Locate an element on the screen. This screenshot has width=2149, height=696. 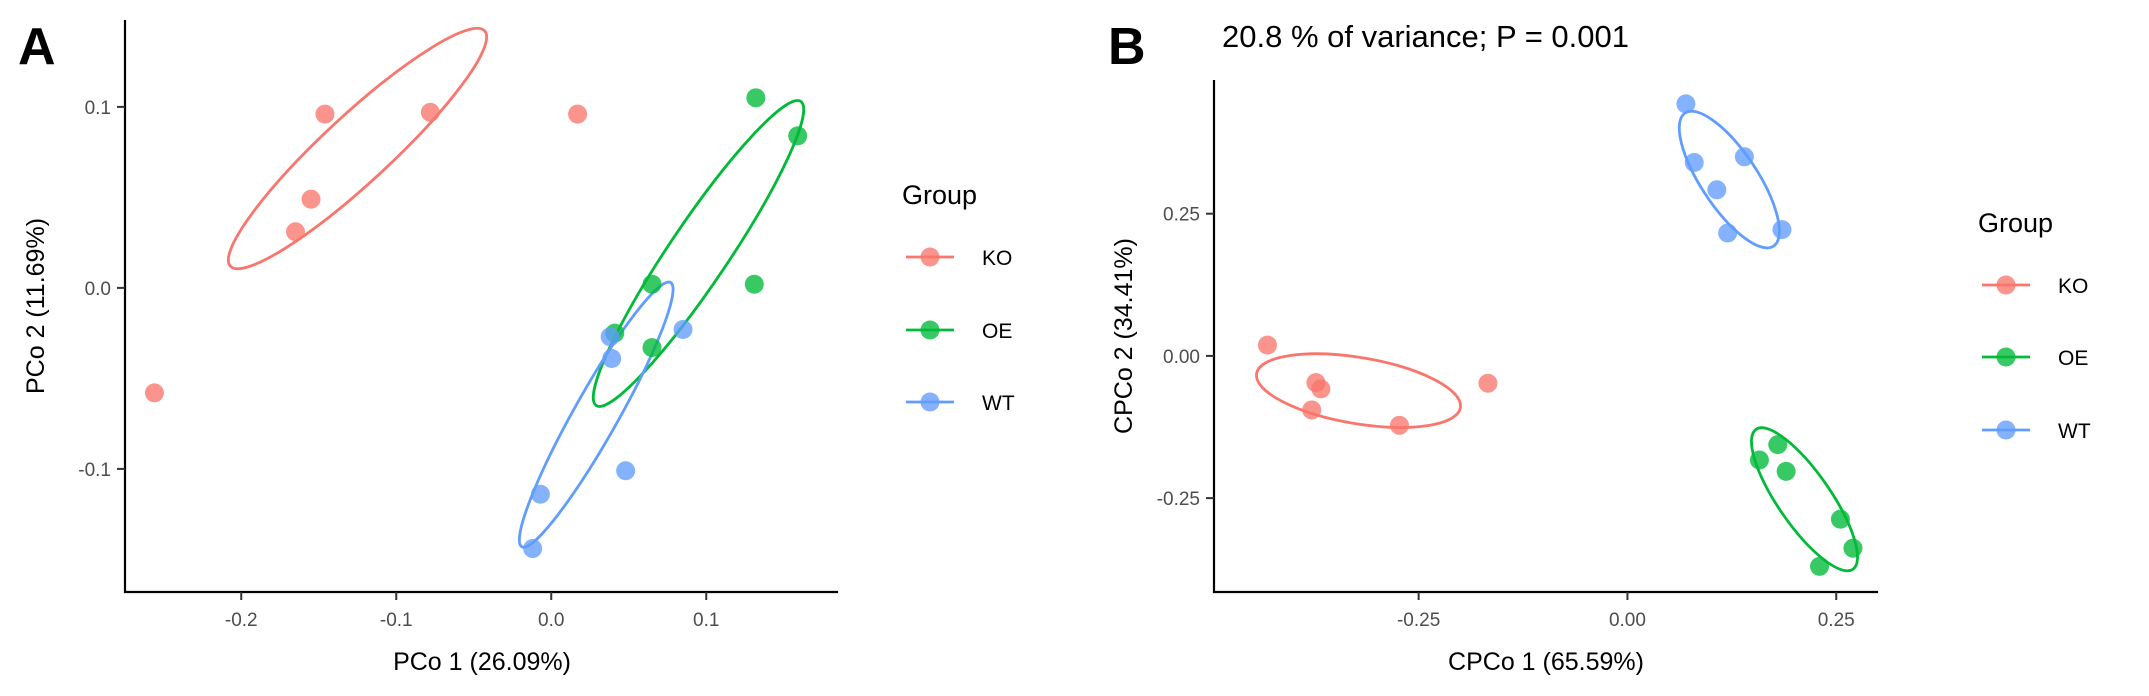
panel-a-legend-key-point-ko is located at coordinates (930, 257).